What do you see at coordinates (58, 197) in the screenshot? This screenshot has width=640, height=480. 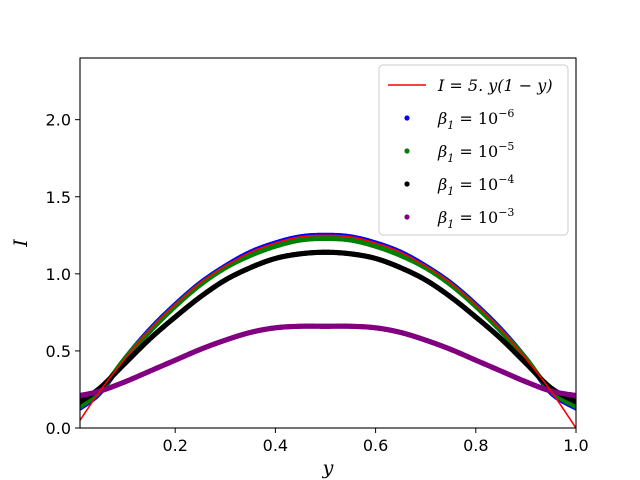 I see `y-tick-label: 1.5` at bounding box center [58, 197].